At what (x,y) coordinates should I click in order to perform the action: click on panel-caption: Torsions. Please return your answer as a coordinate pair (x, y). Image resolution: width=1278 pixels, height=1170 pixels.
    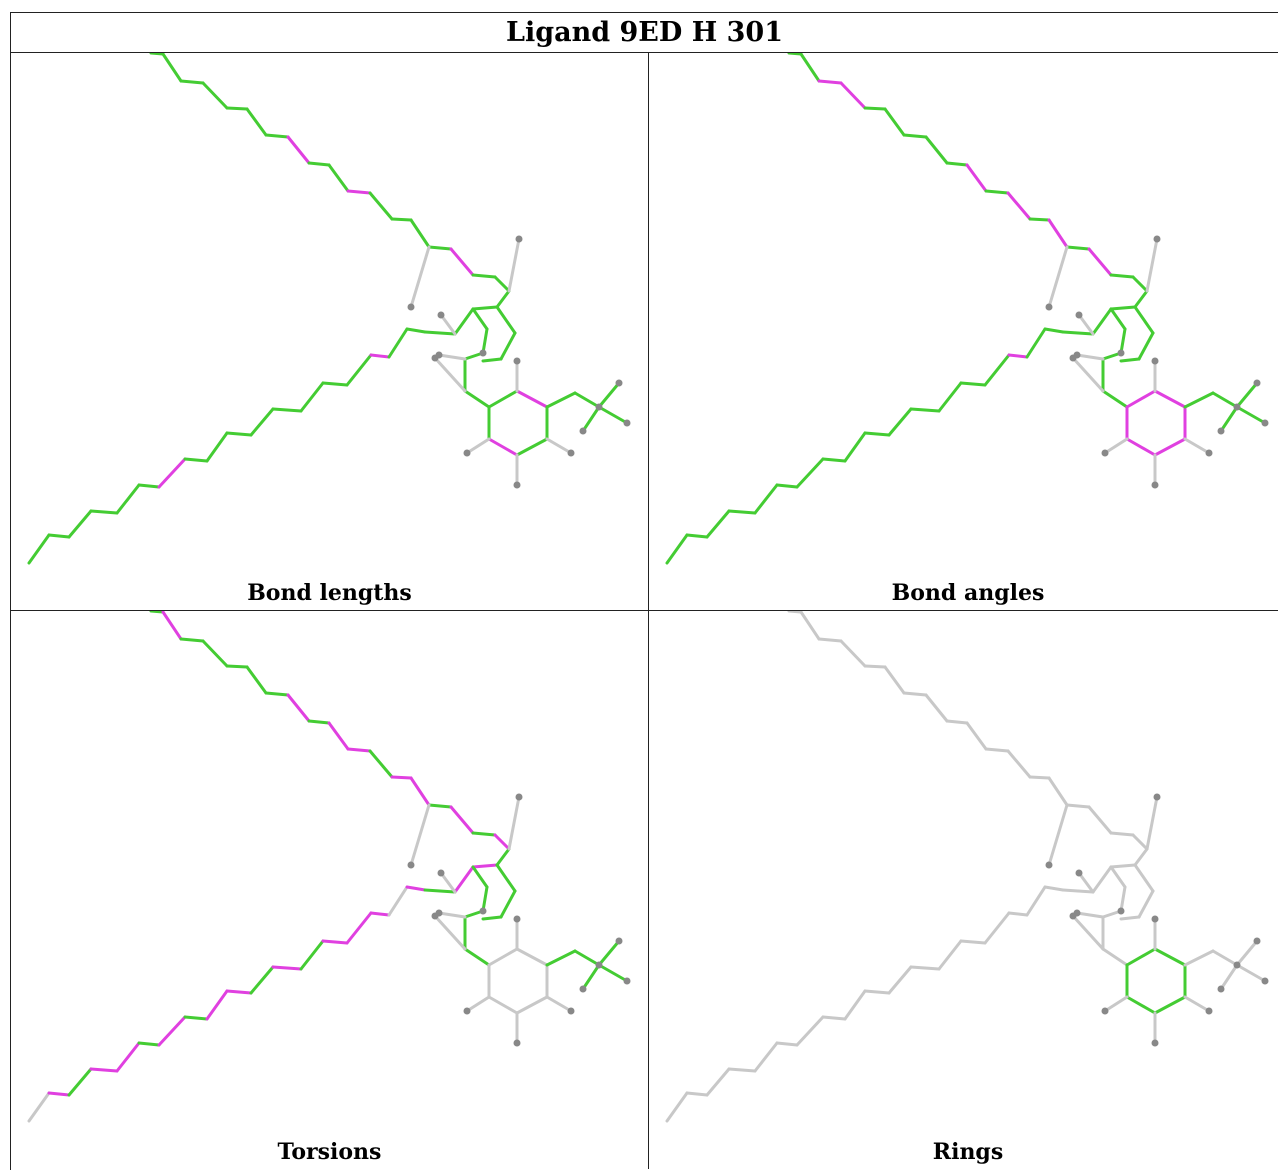
    Looking at the image, I should click on (329, 1152).